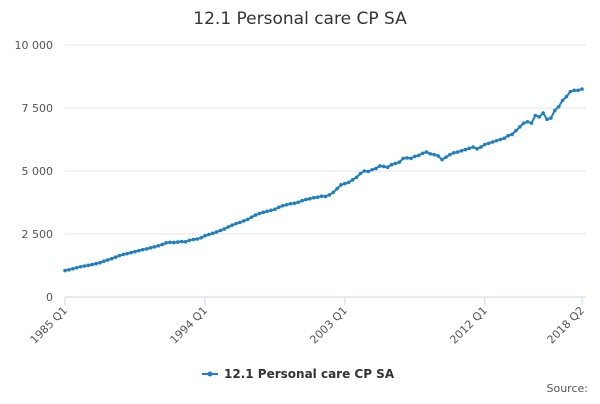 The height and width of the screenshot is (404, 600). Describe the element at coordinates (300, 19) in the screenshot. I see `chart-title: 12.1 Personal care CP SA` at that location.